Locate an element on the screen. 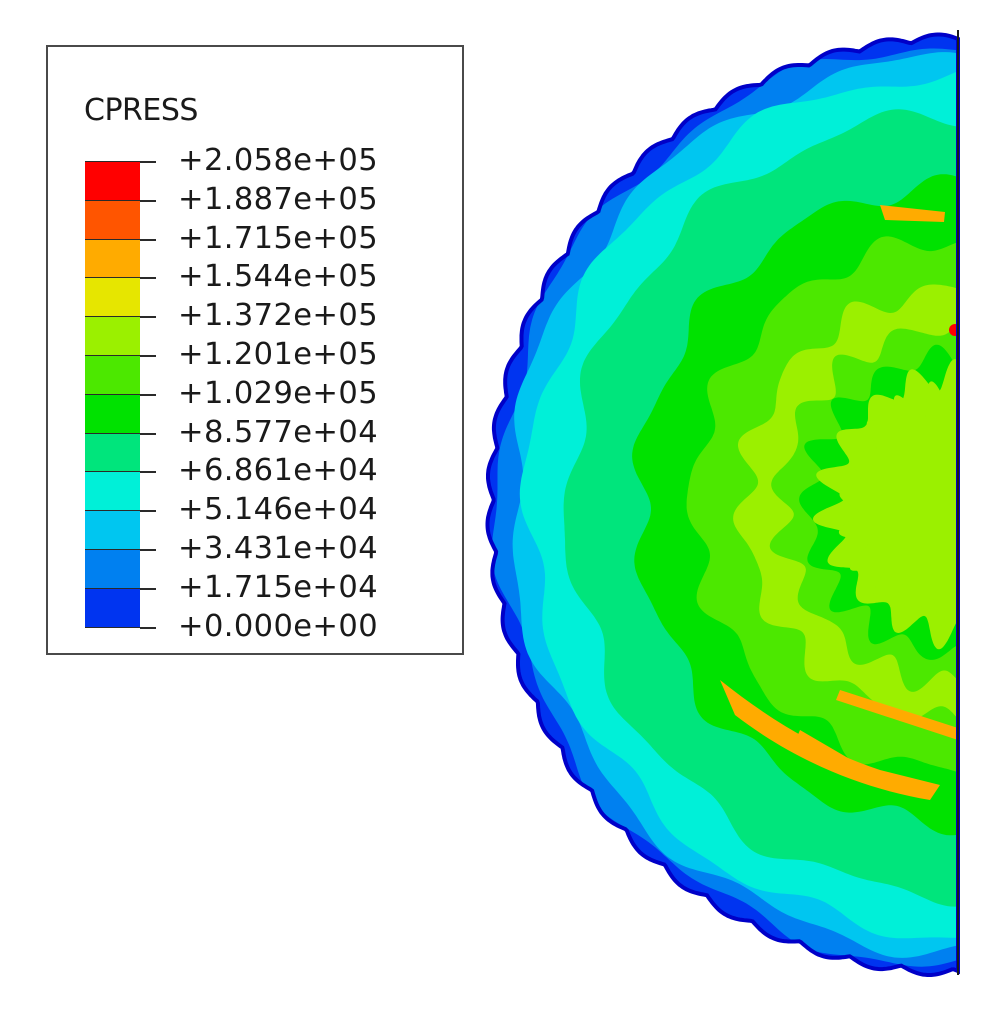  legend-label: +1.372e+05 is located at coordinates (278, 316).